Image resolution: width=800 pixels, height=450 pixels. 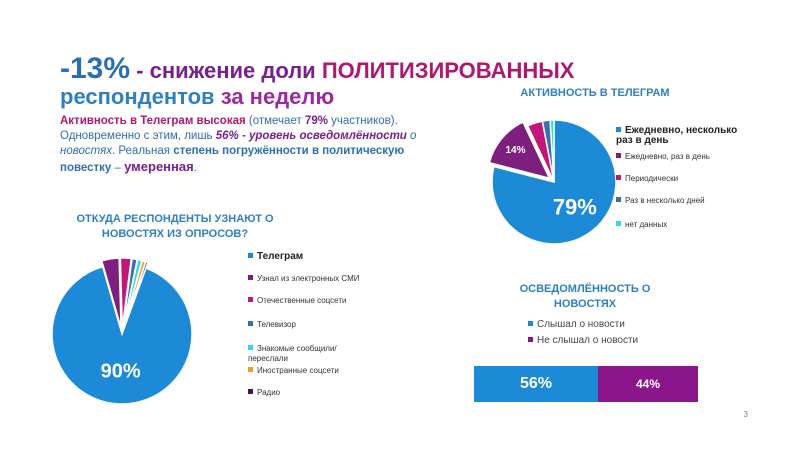 I want to click on awareness-bar-not-heard: 44%, so click(x=648, y=384).